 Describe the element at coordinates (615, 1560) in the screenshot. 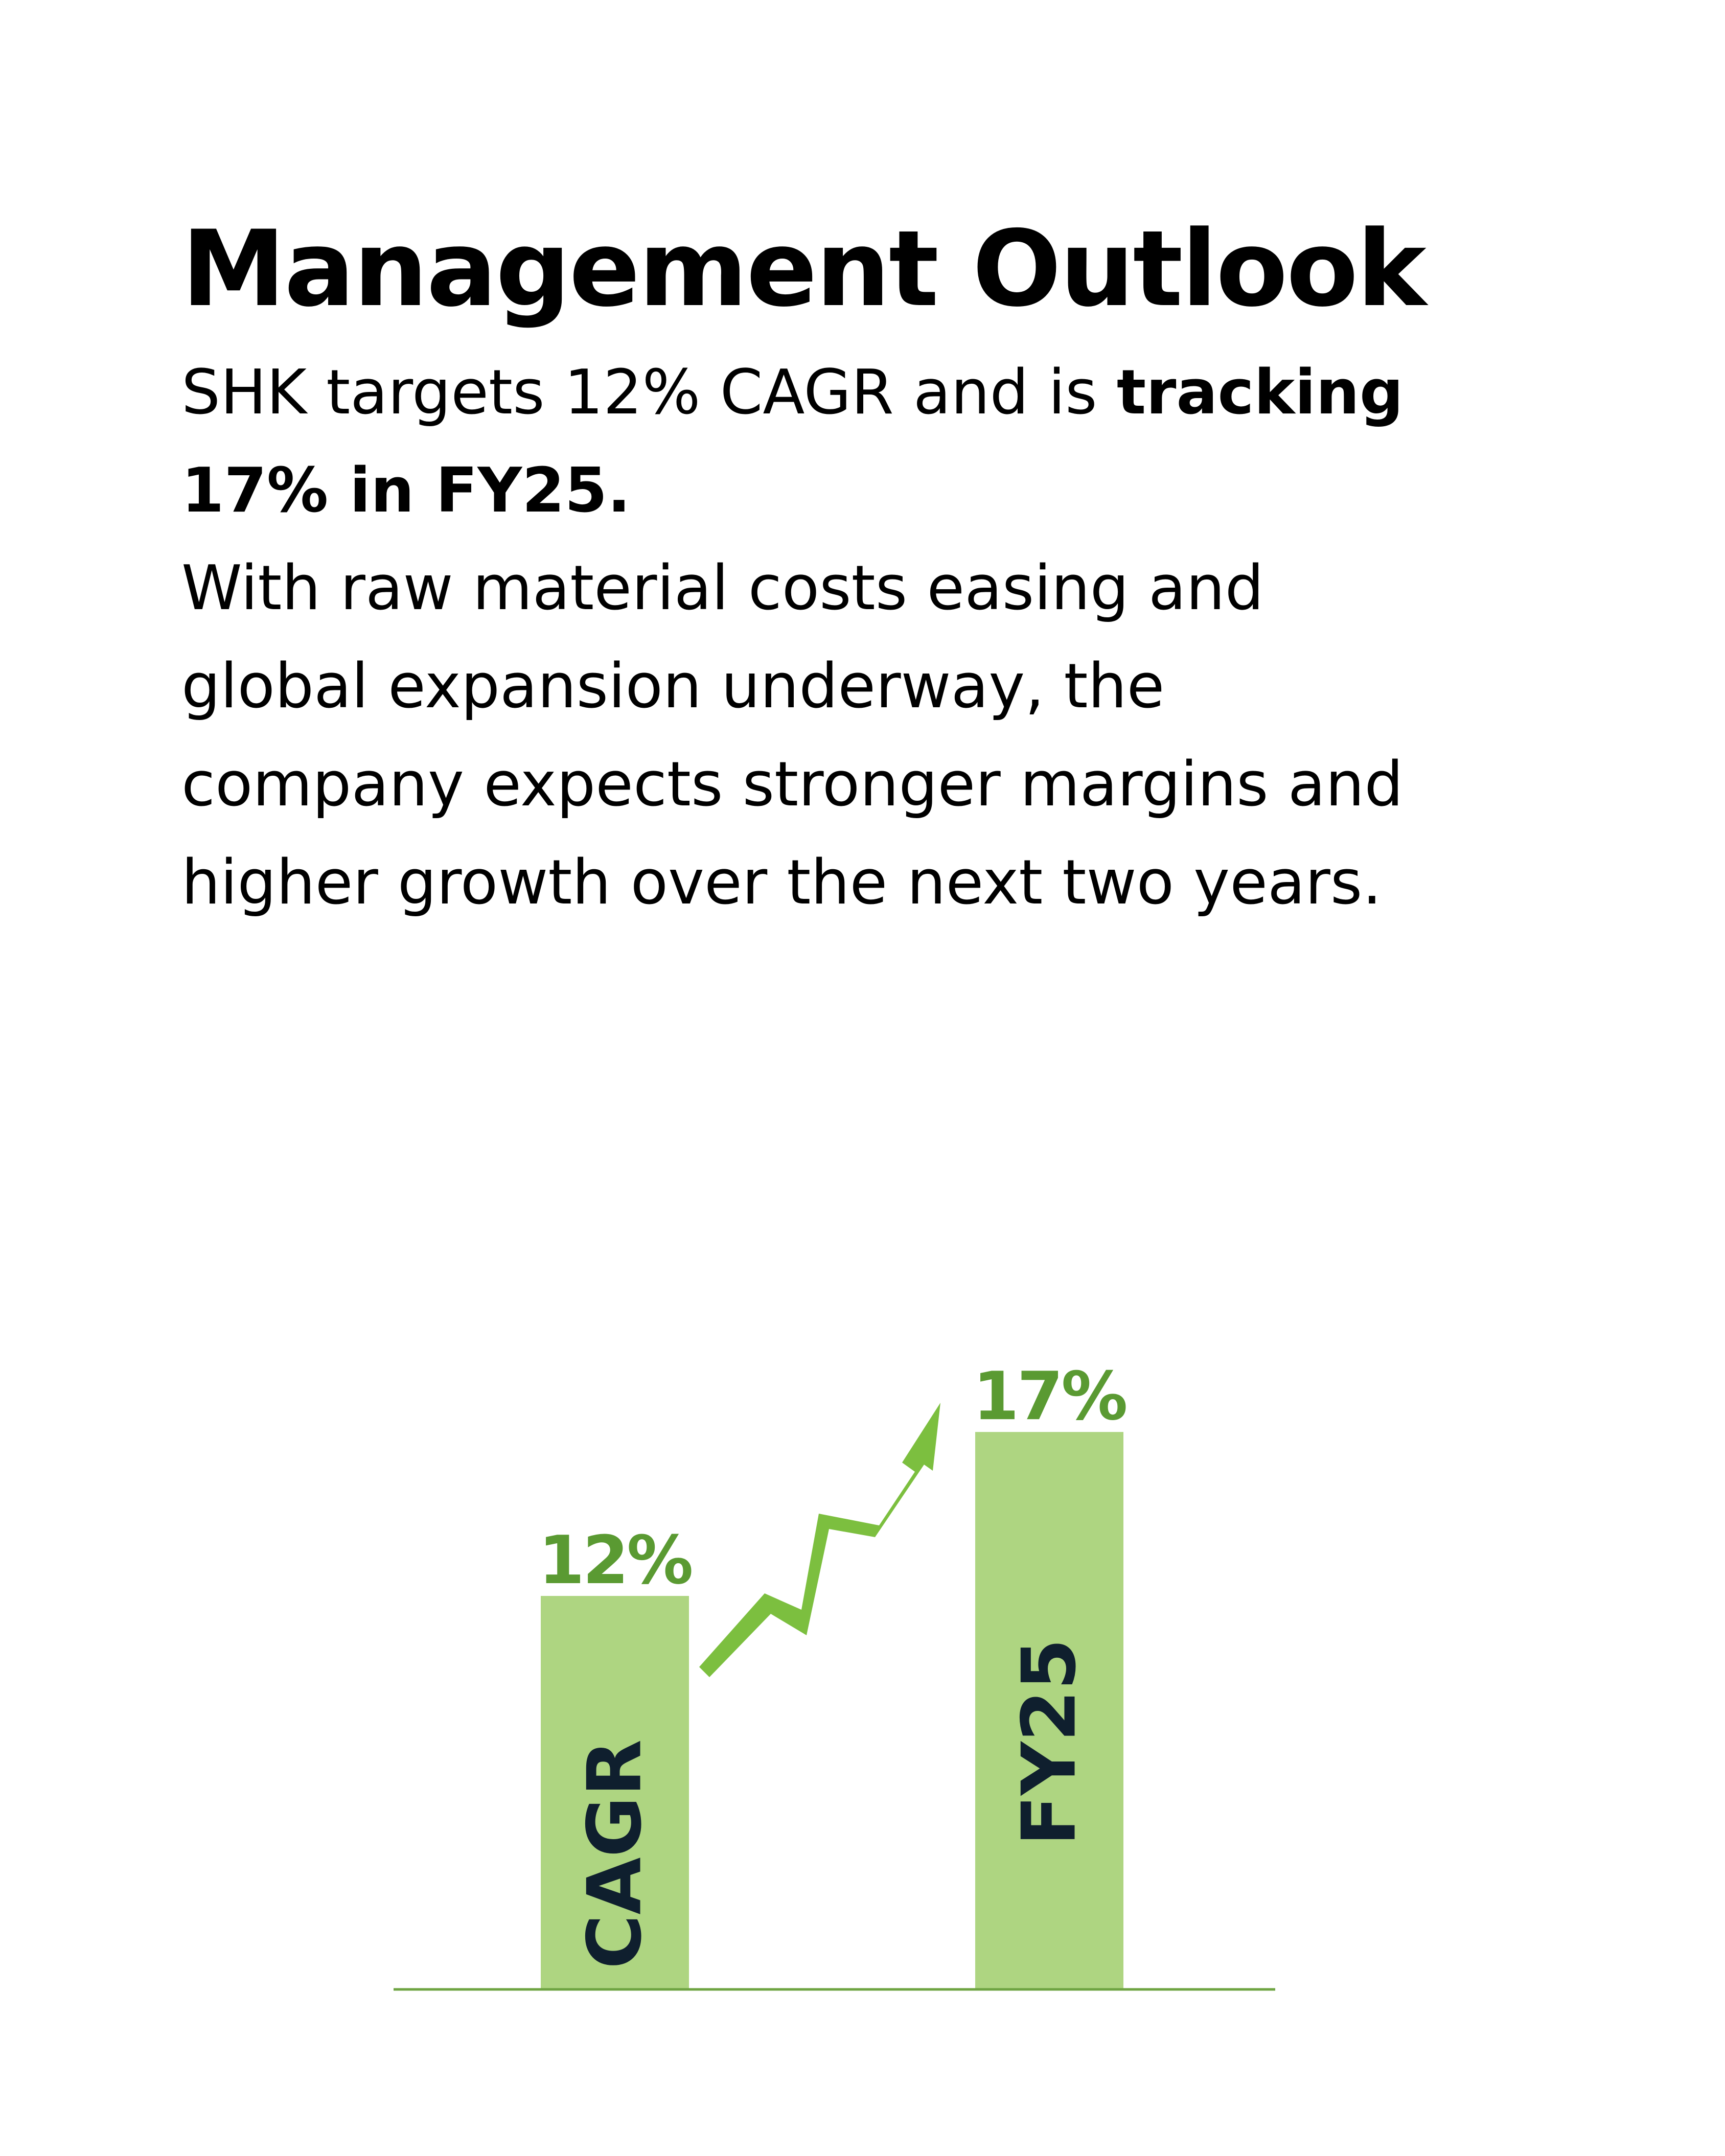

I see `value-label-cagr: 12%` at that location.